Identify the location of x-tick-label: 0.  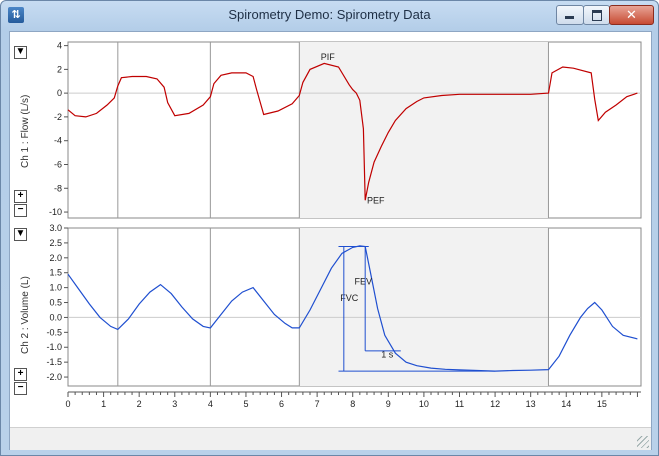
(67, 404).